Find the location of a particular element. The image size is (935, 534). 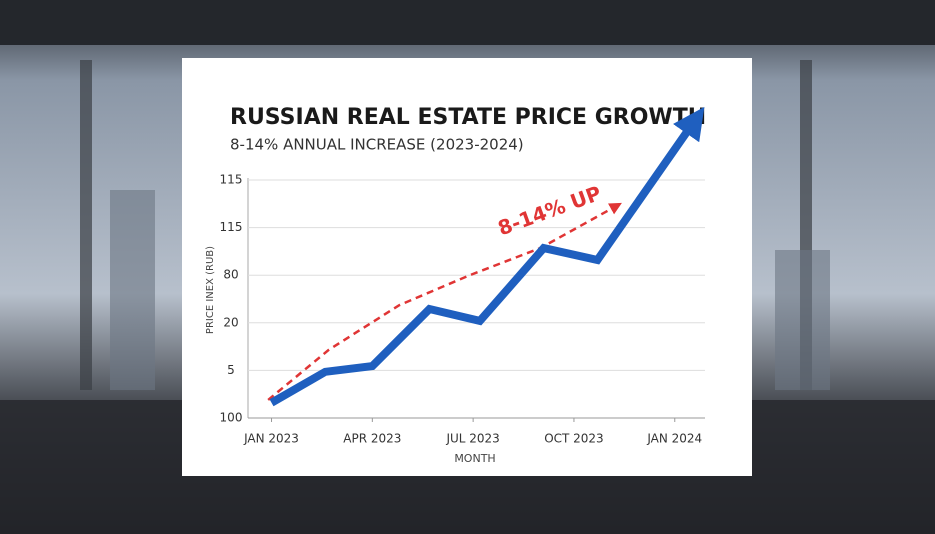

trend-line is located at coordinates (444, 301).